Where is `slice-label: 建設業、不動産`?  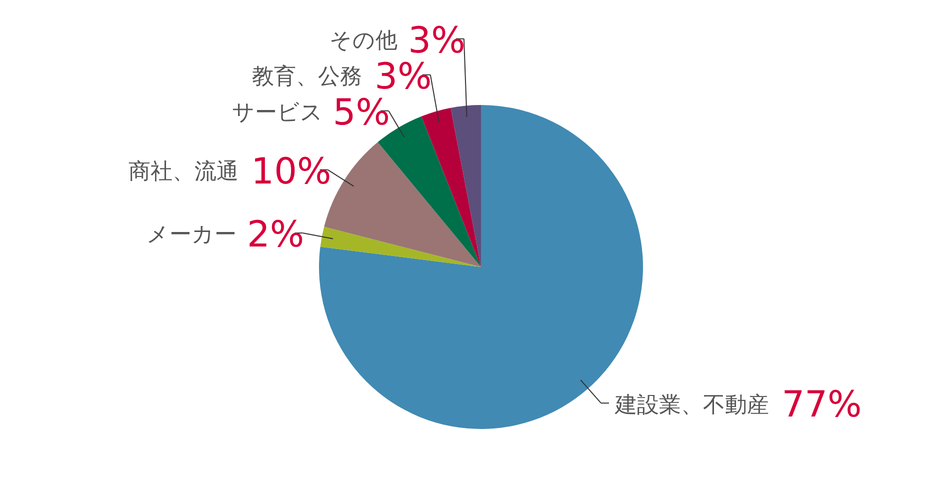
slice-label: 建設業、不動産 is located at coordinates (691, 405).